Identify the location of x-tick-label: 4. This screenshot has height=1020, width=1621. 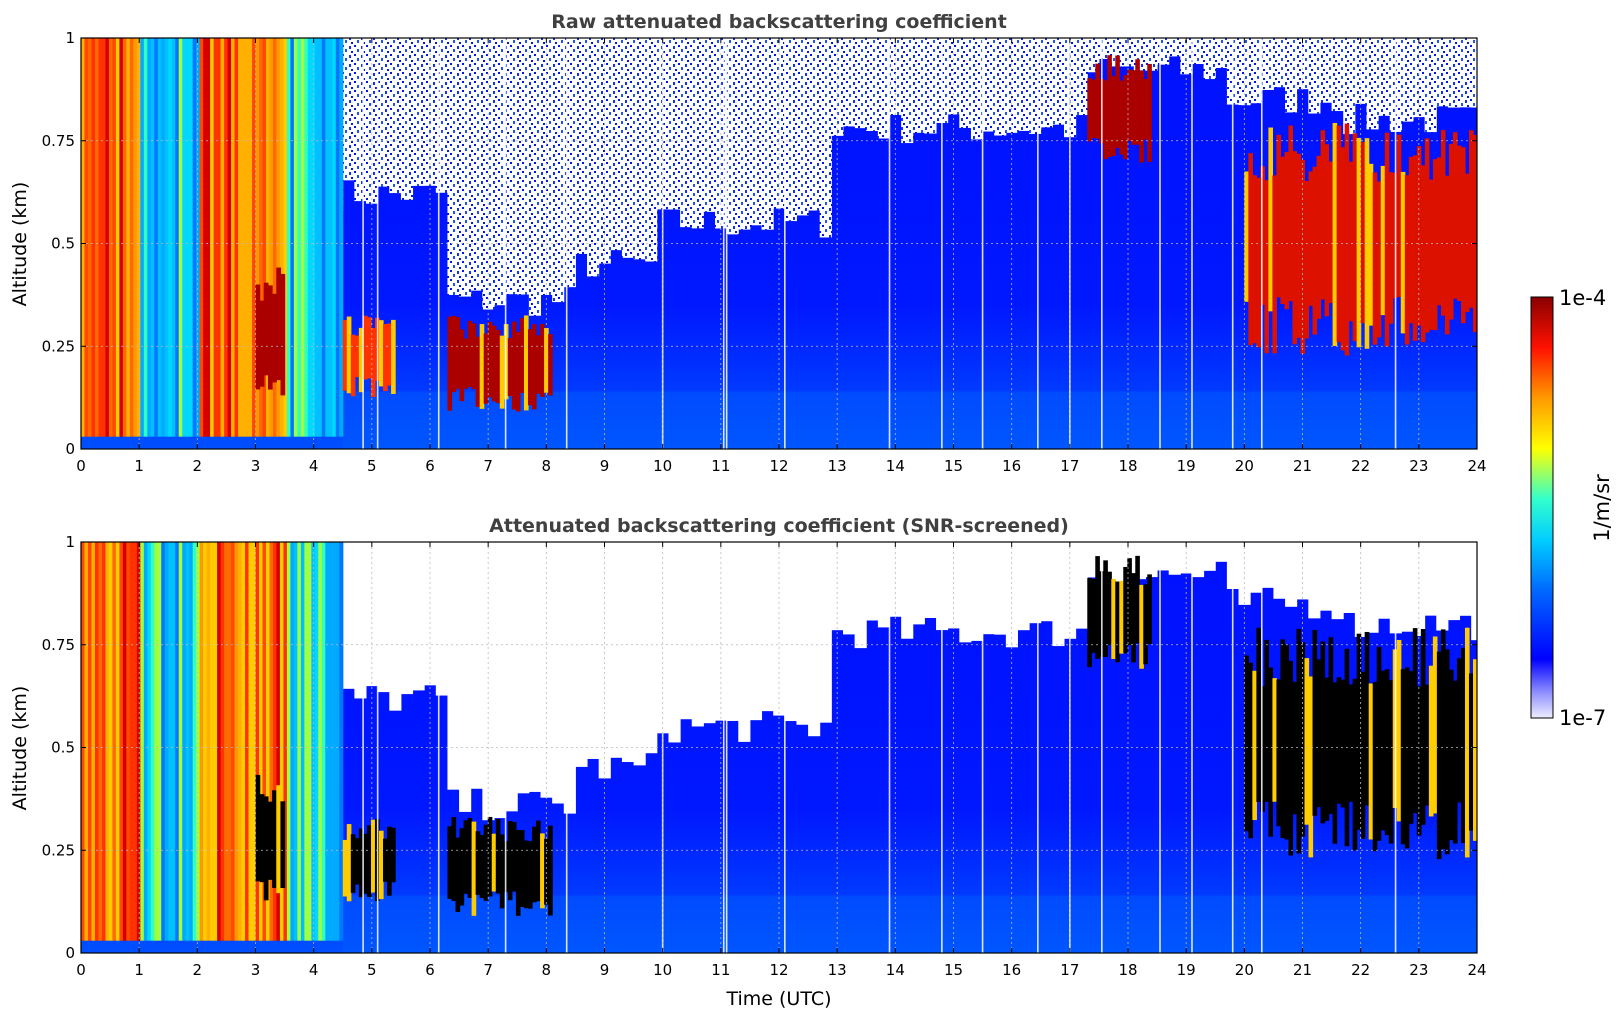
(314, 466).